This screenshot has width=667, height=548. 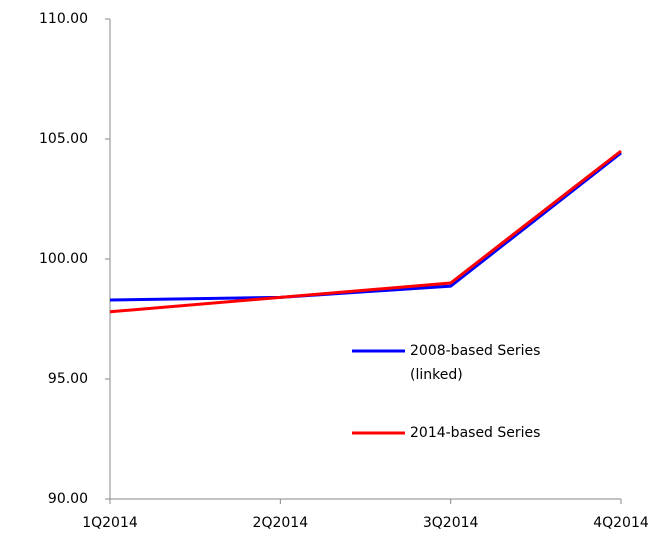 What do you see at coordinates (63, 139) in the screenshot?
I see `y-tick-label: 105.00` at bounding box center [63, 139].